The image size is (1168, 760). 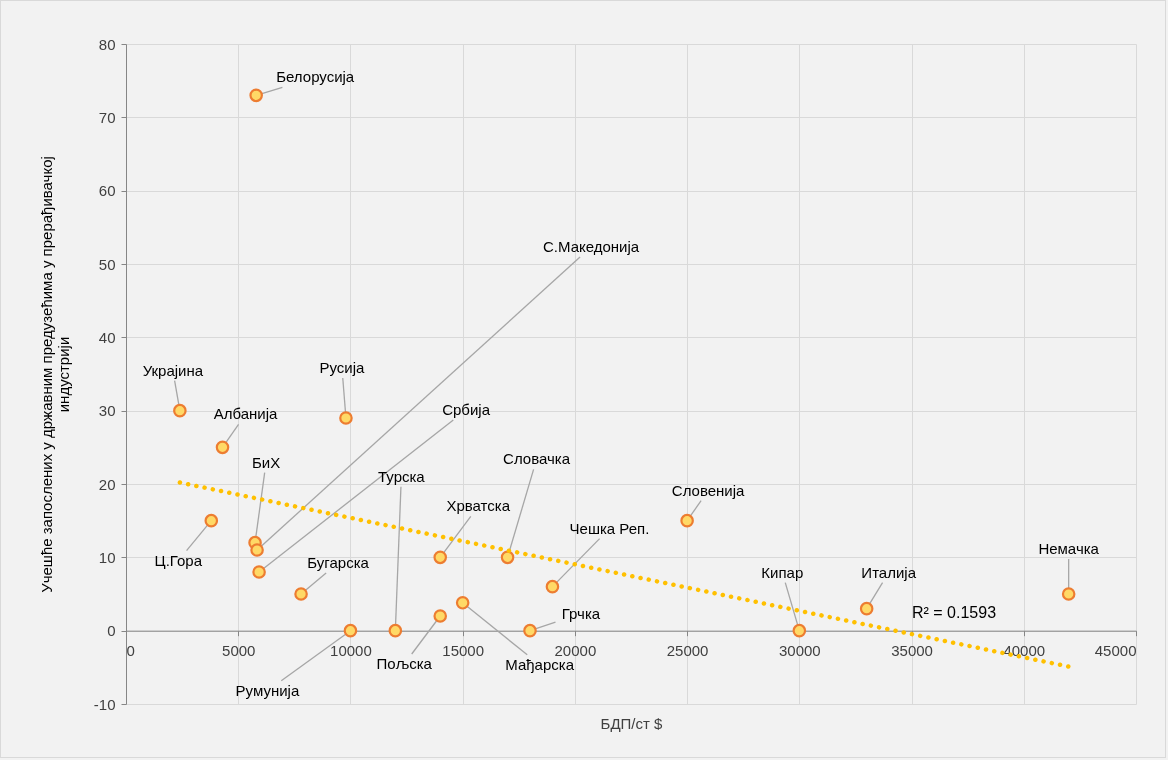 What do you see at coordinates (107, 411) in the screenshot?
I see `y-tick-label: 30` at bounding box center [107, 411].